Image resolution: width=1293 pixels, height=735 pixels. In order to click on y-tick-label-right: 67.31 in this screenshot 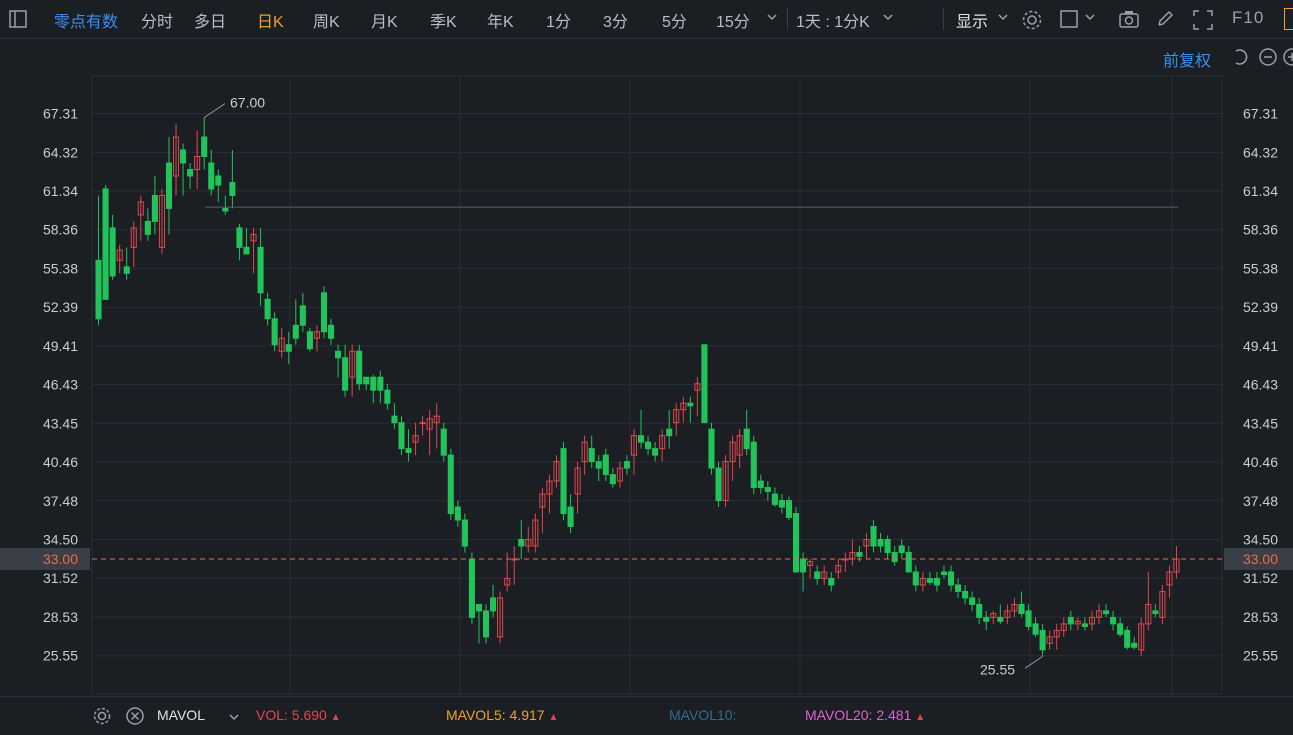, I will do `click(1260, 114)`.